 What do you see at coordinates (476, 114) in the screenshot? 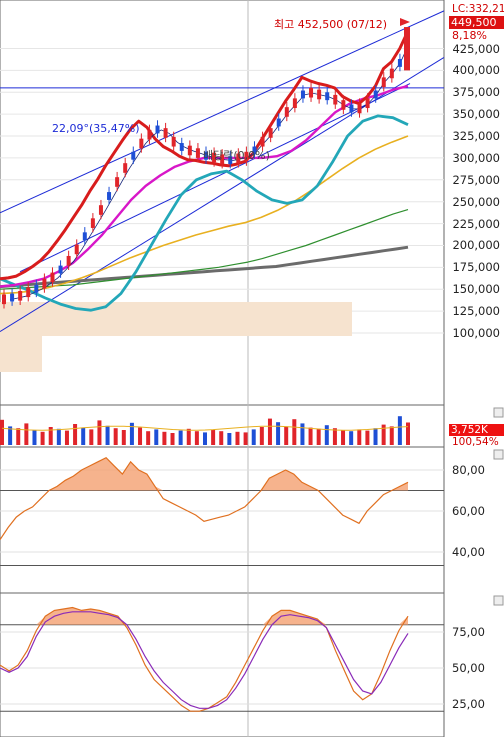
I see `price-tick-label: 350,000` at bounding box center [476, 114].